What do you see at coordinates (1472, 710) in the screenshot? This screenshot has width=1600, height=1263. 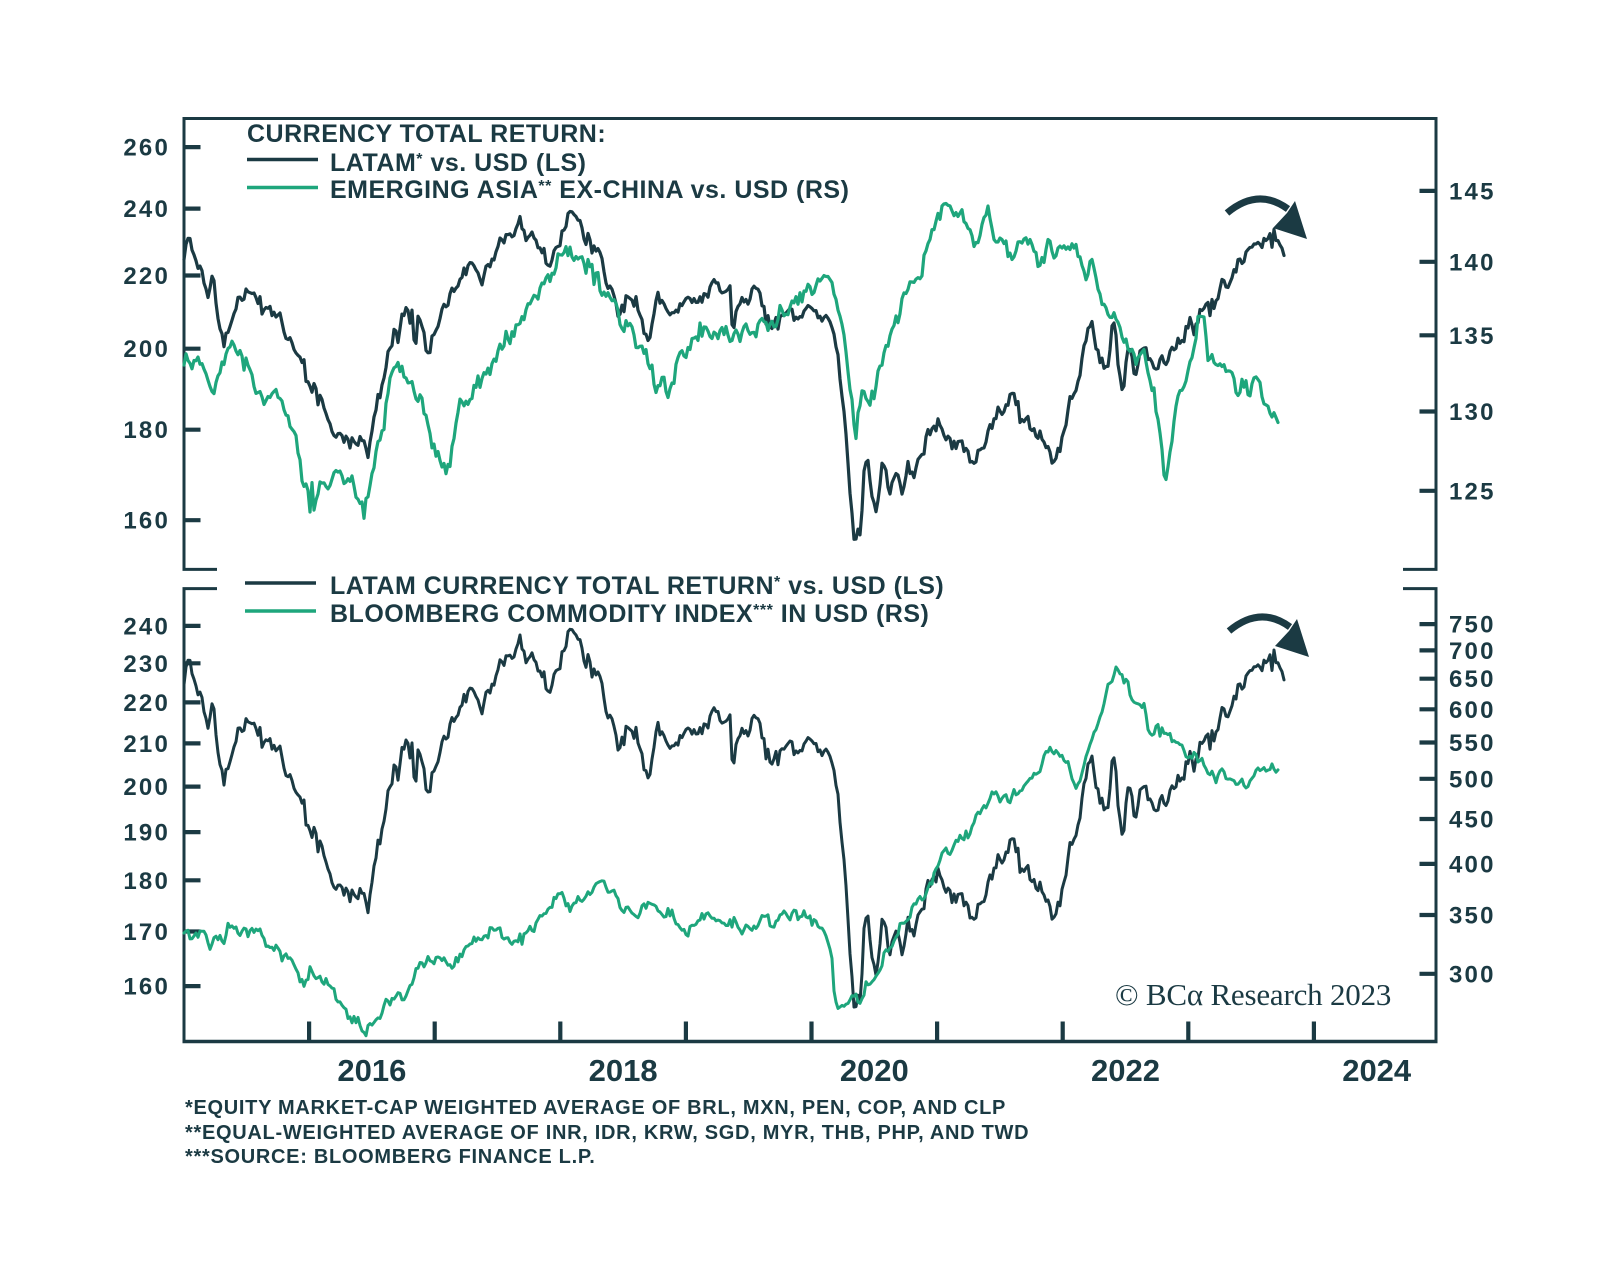 I see `svg-text: 600` at bounding box center [1472, 710].